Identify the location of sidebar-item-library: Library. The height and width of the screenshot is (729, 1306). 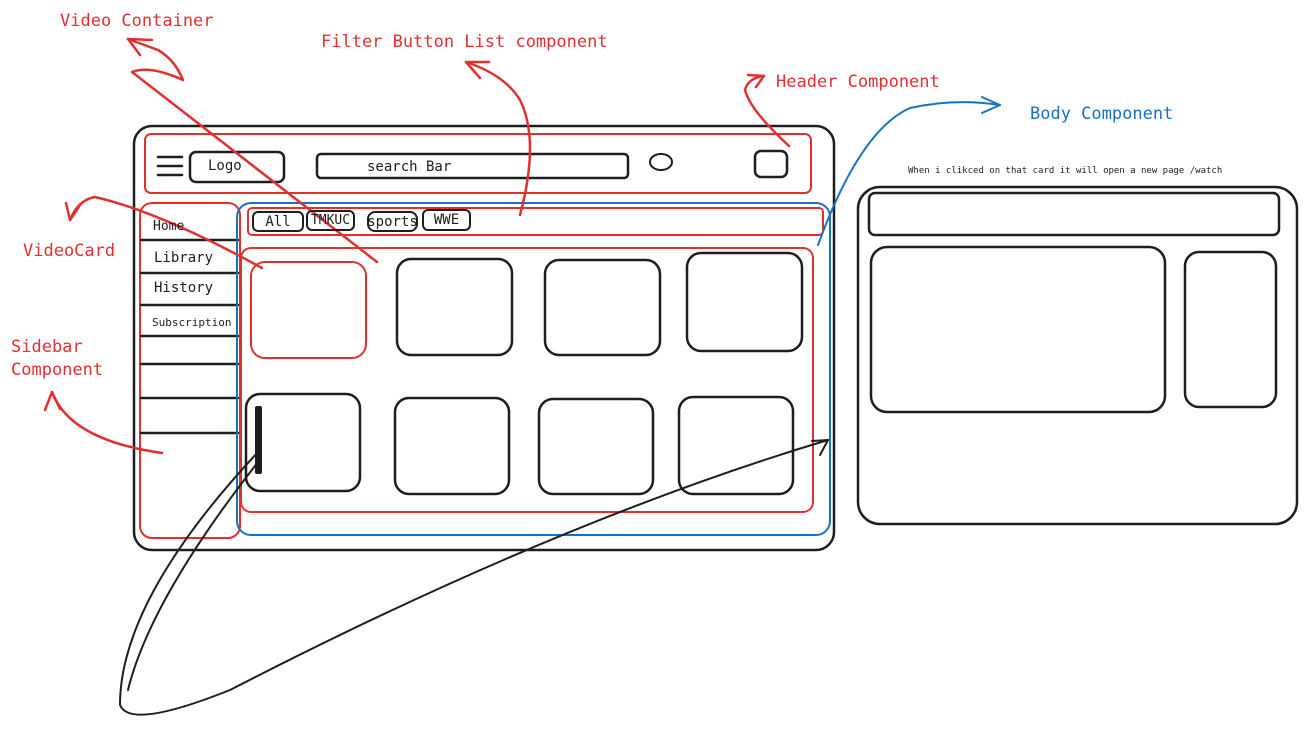
(184, 258).